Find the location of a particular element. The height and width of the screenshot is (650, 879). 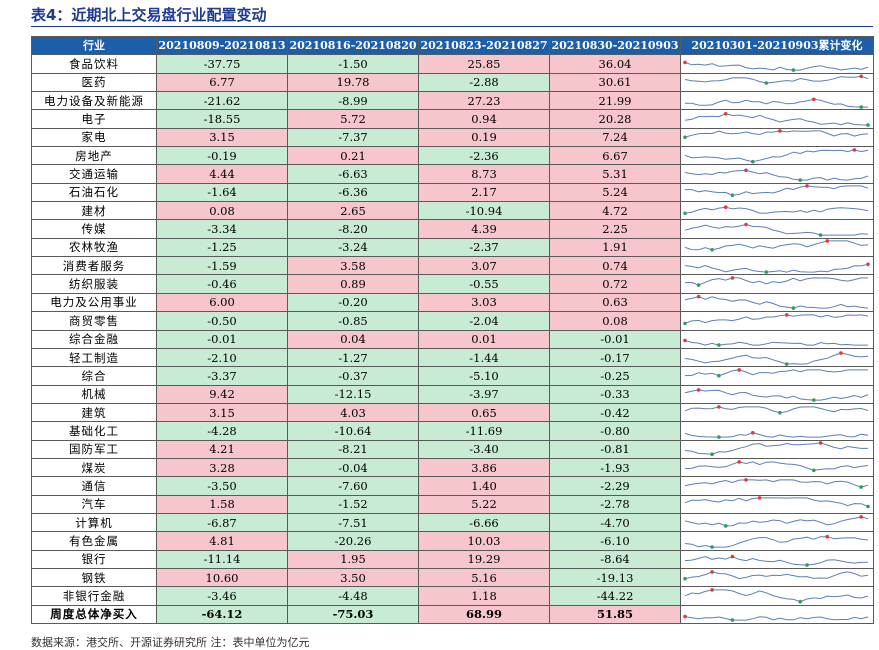

value-cell: 1.58 is located at coordinates (222, 504).